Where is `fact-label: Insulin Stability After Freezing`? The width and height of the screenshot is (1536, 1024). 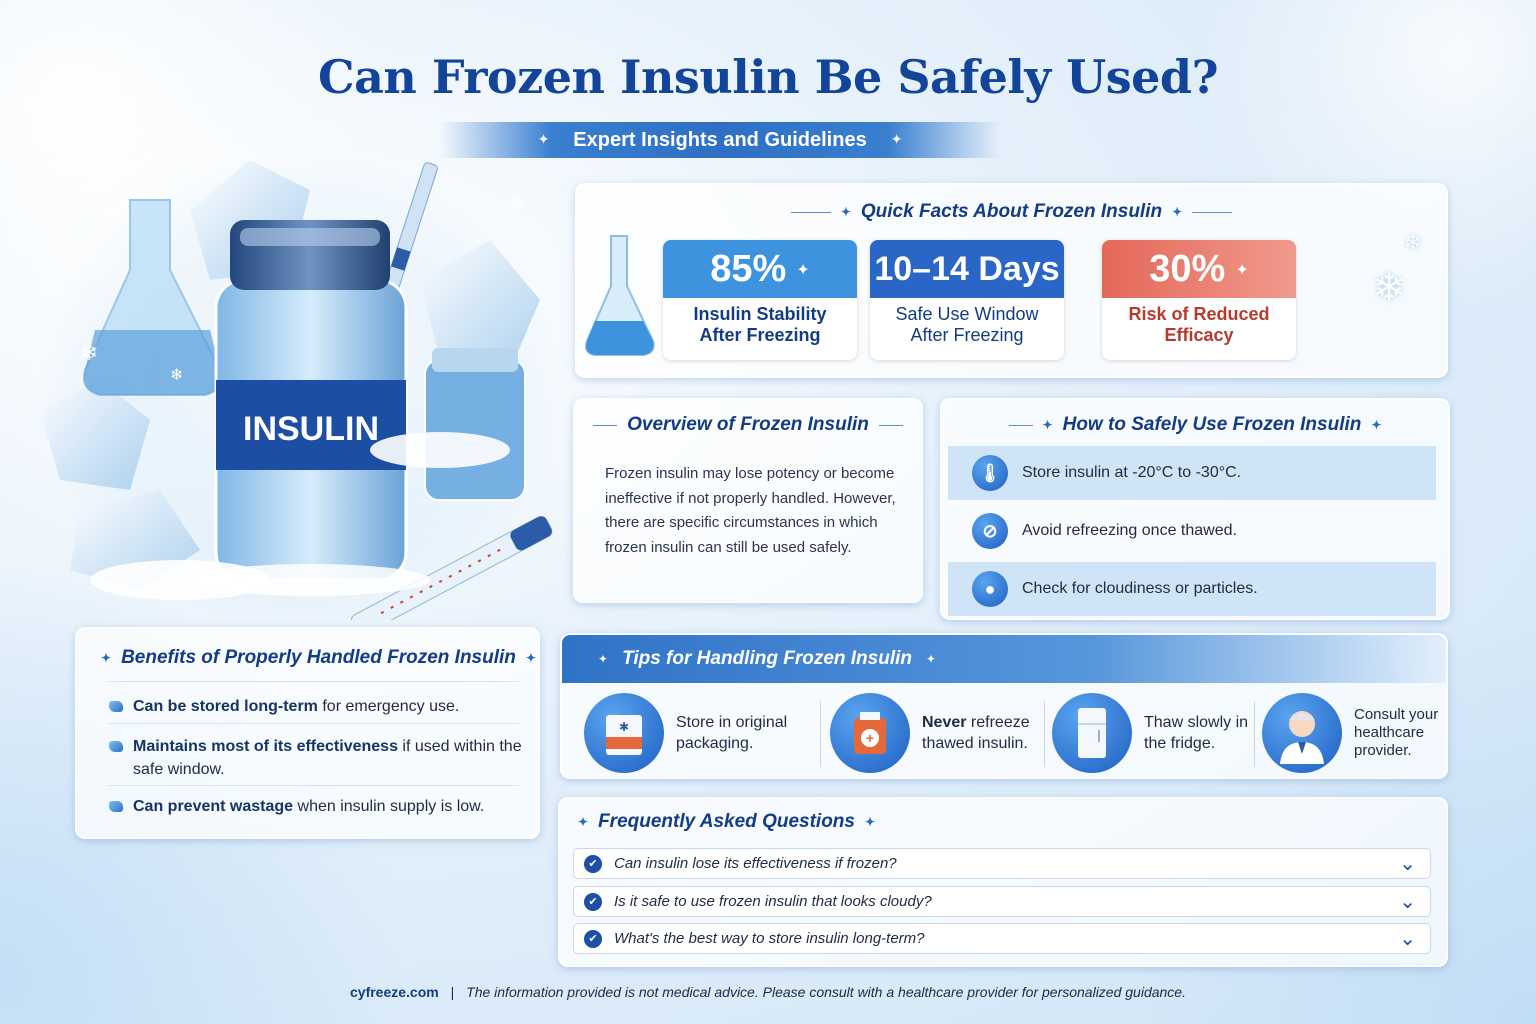 fact-label: Insulin Stability After Freezing is located at coordinates (760, 324).